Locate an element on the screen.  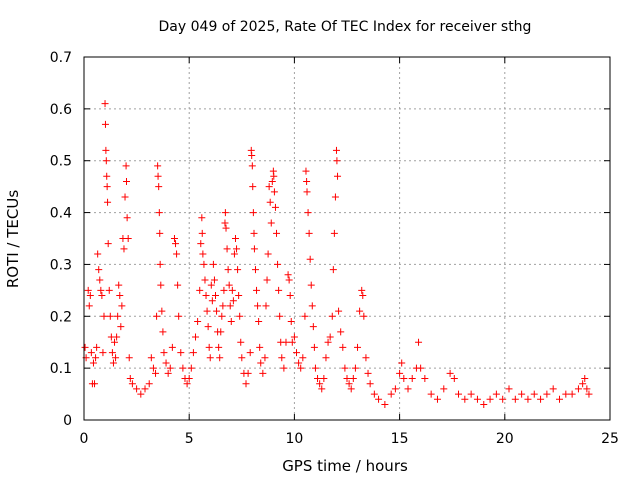
y-tick-label: 0.3 is located at coordinates (61, 265).